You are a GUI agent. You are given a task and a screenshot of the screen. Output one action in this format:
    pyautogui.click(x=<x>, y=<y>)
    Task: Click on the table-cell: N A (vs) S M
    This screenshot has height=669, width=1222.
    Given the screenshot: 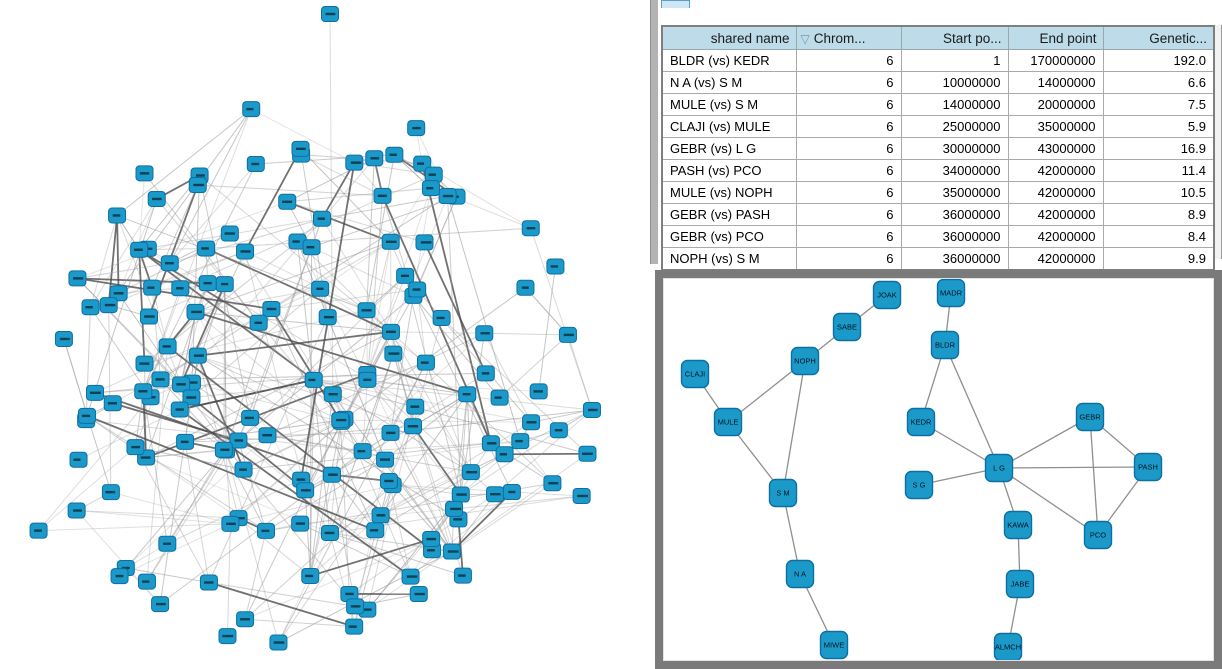 What is the action you would take?
    pyautogui.click(x=729, y=82)
    